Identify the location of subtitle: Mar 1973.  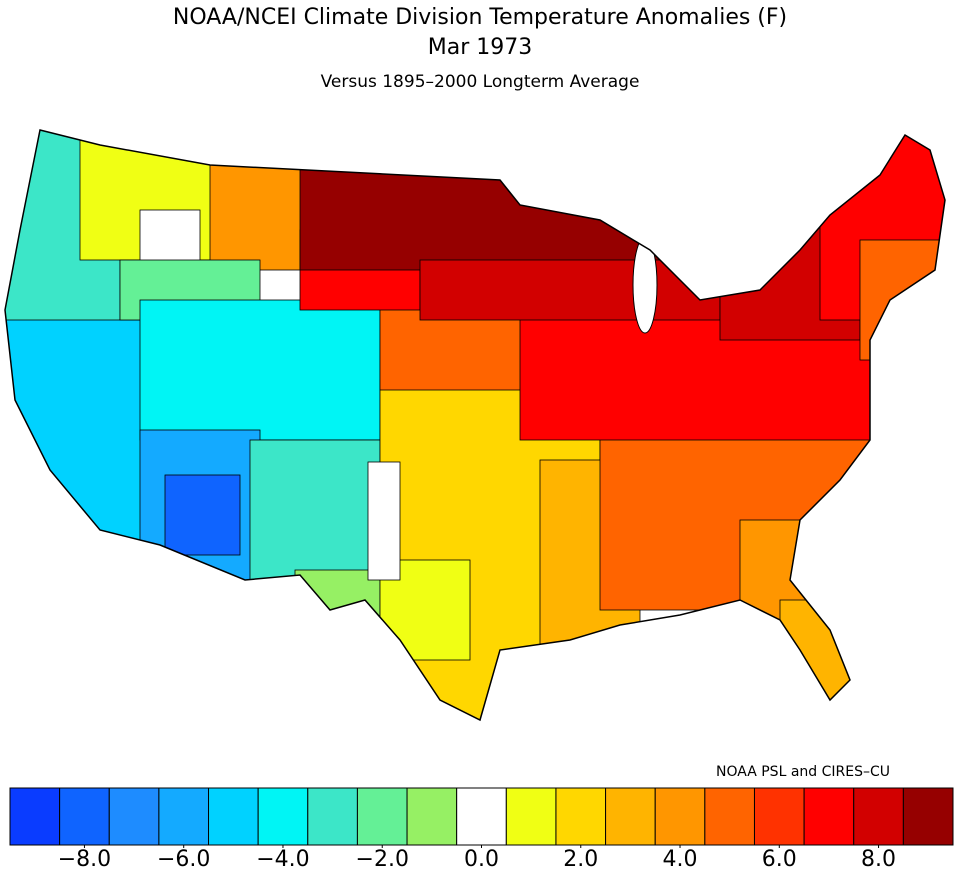
(480, 47).